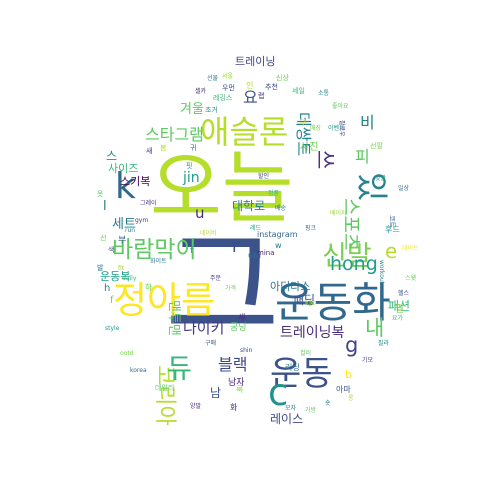 Image resolution: width=504 pixels, height=504 pixels. What do you see at coordinates (277, 234) in the screenshot?
I see `cloud-word: instagram` at bounding box center [277, 234].